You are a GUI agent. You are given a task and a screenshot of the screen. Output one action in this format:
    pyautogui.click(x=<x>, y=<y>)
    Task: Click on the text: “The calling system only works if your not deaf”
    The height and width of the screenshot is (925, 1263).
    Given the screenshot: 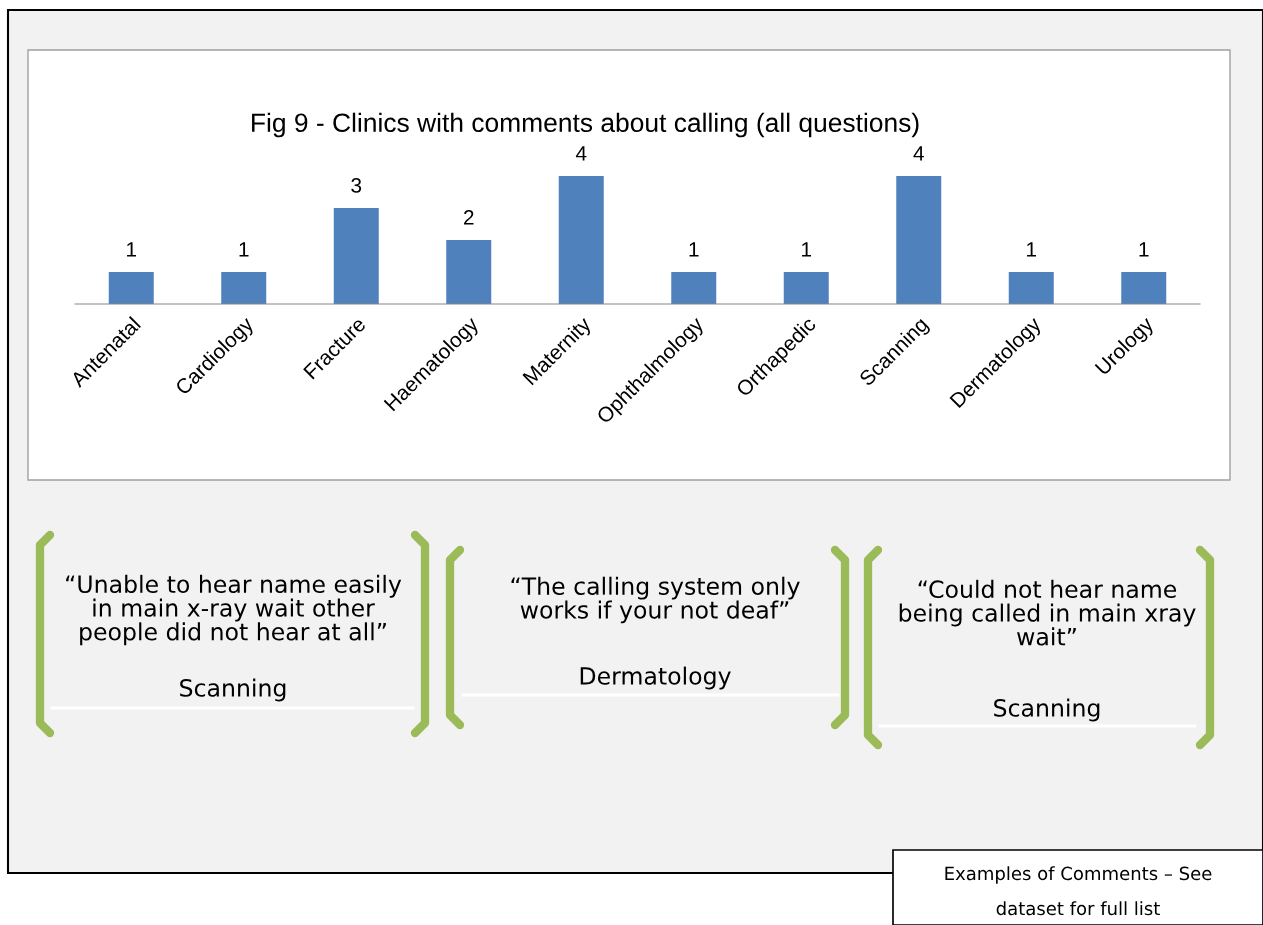 What is the action you would take?
    pyautogui.click(x=655, y=600)
    